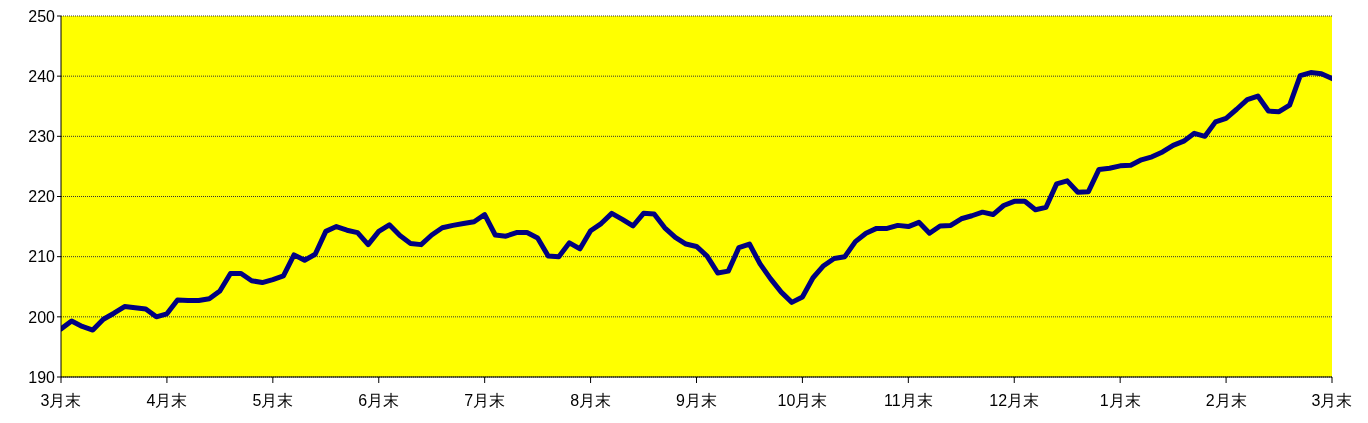  What do you see at coordinates (42, 377) in the screenshot?
I see `y-tick-label: 190` at bounding box center [42, 377].